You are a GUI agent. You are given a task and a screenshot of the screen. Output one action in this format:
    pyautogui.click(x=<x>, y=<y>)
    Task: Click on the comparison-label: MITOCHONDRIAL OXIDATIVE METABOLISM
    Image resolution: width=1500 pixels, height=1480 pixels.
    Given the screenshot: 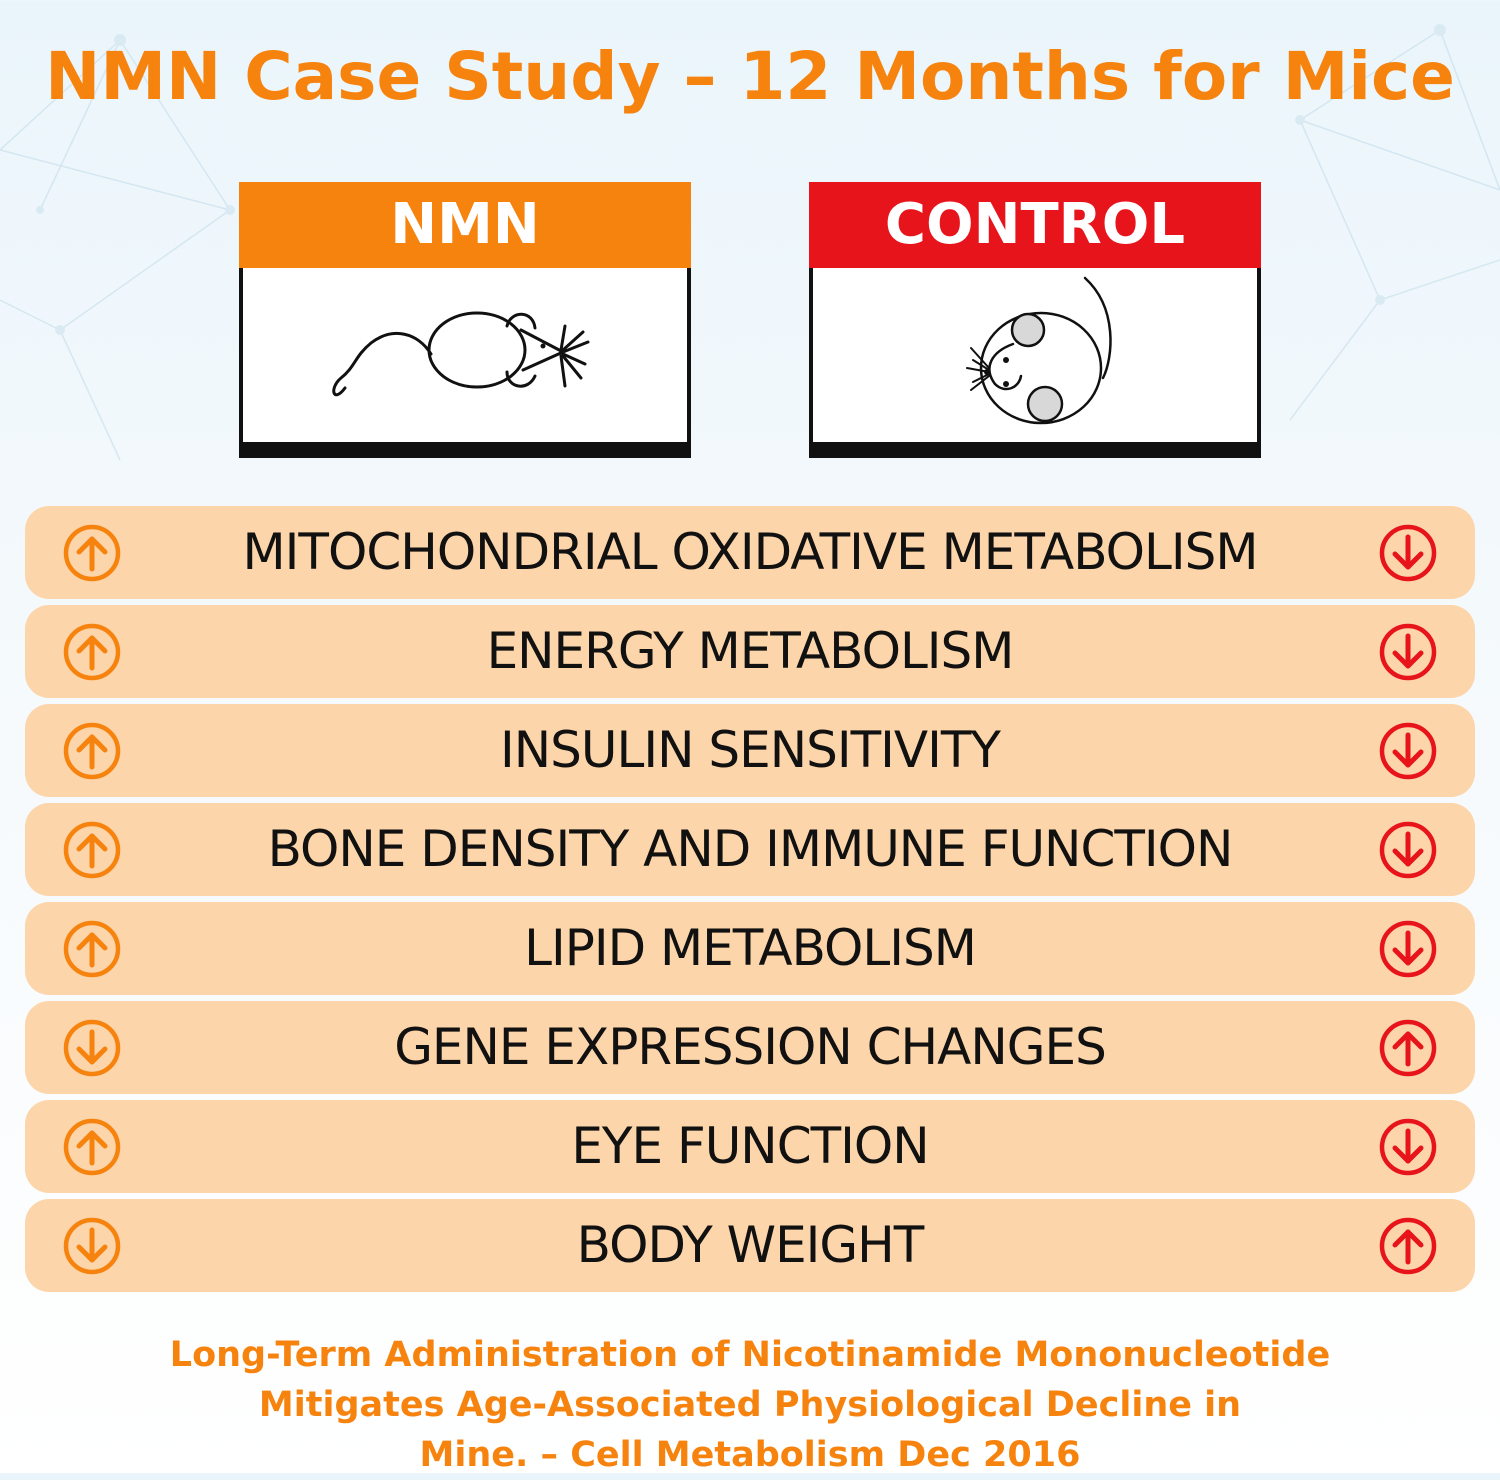 What is the action you would take?
    pyautogui.click(x=750, y=552)
    